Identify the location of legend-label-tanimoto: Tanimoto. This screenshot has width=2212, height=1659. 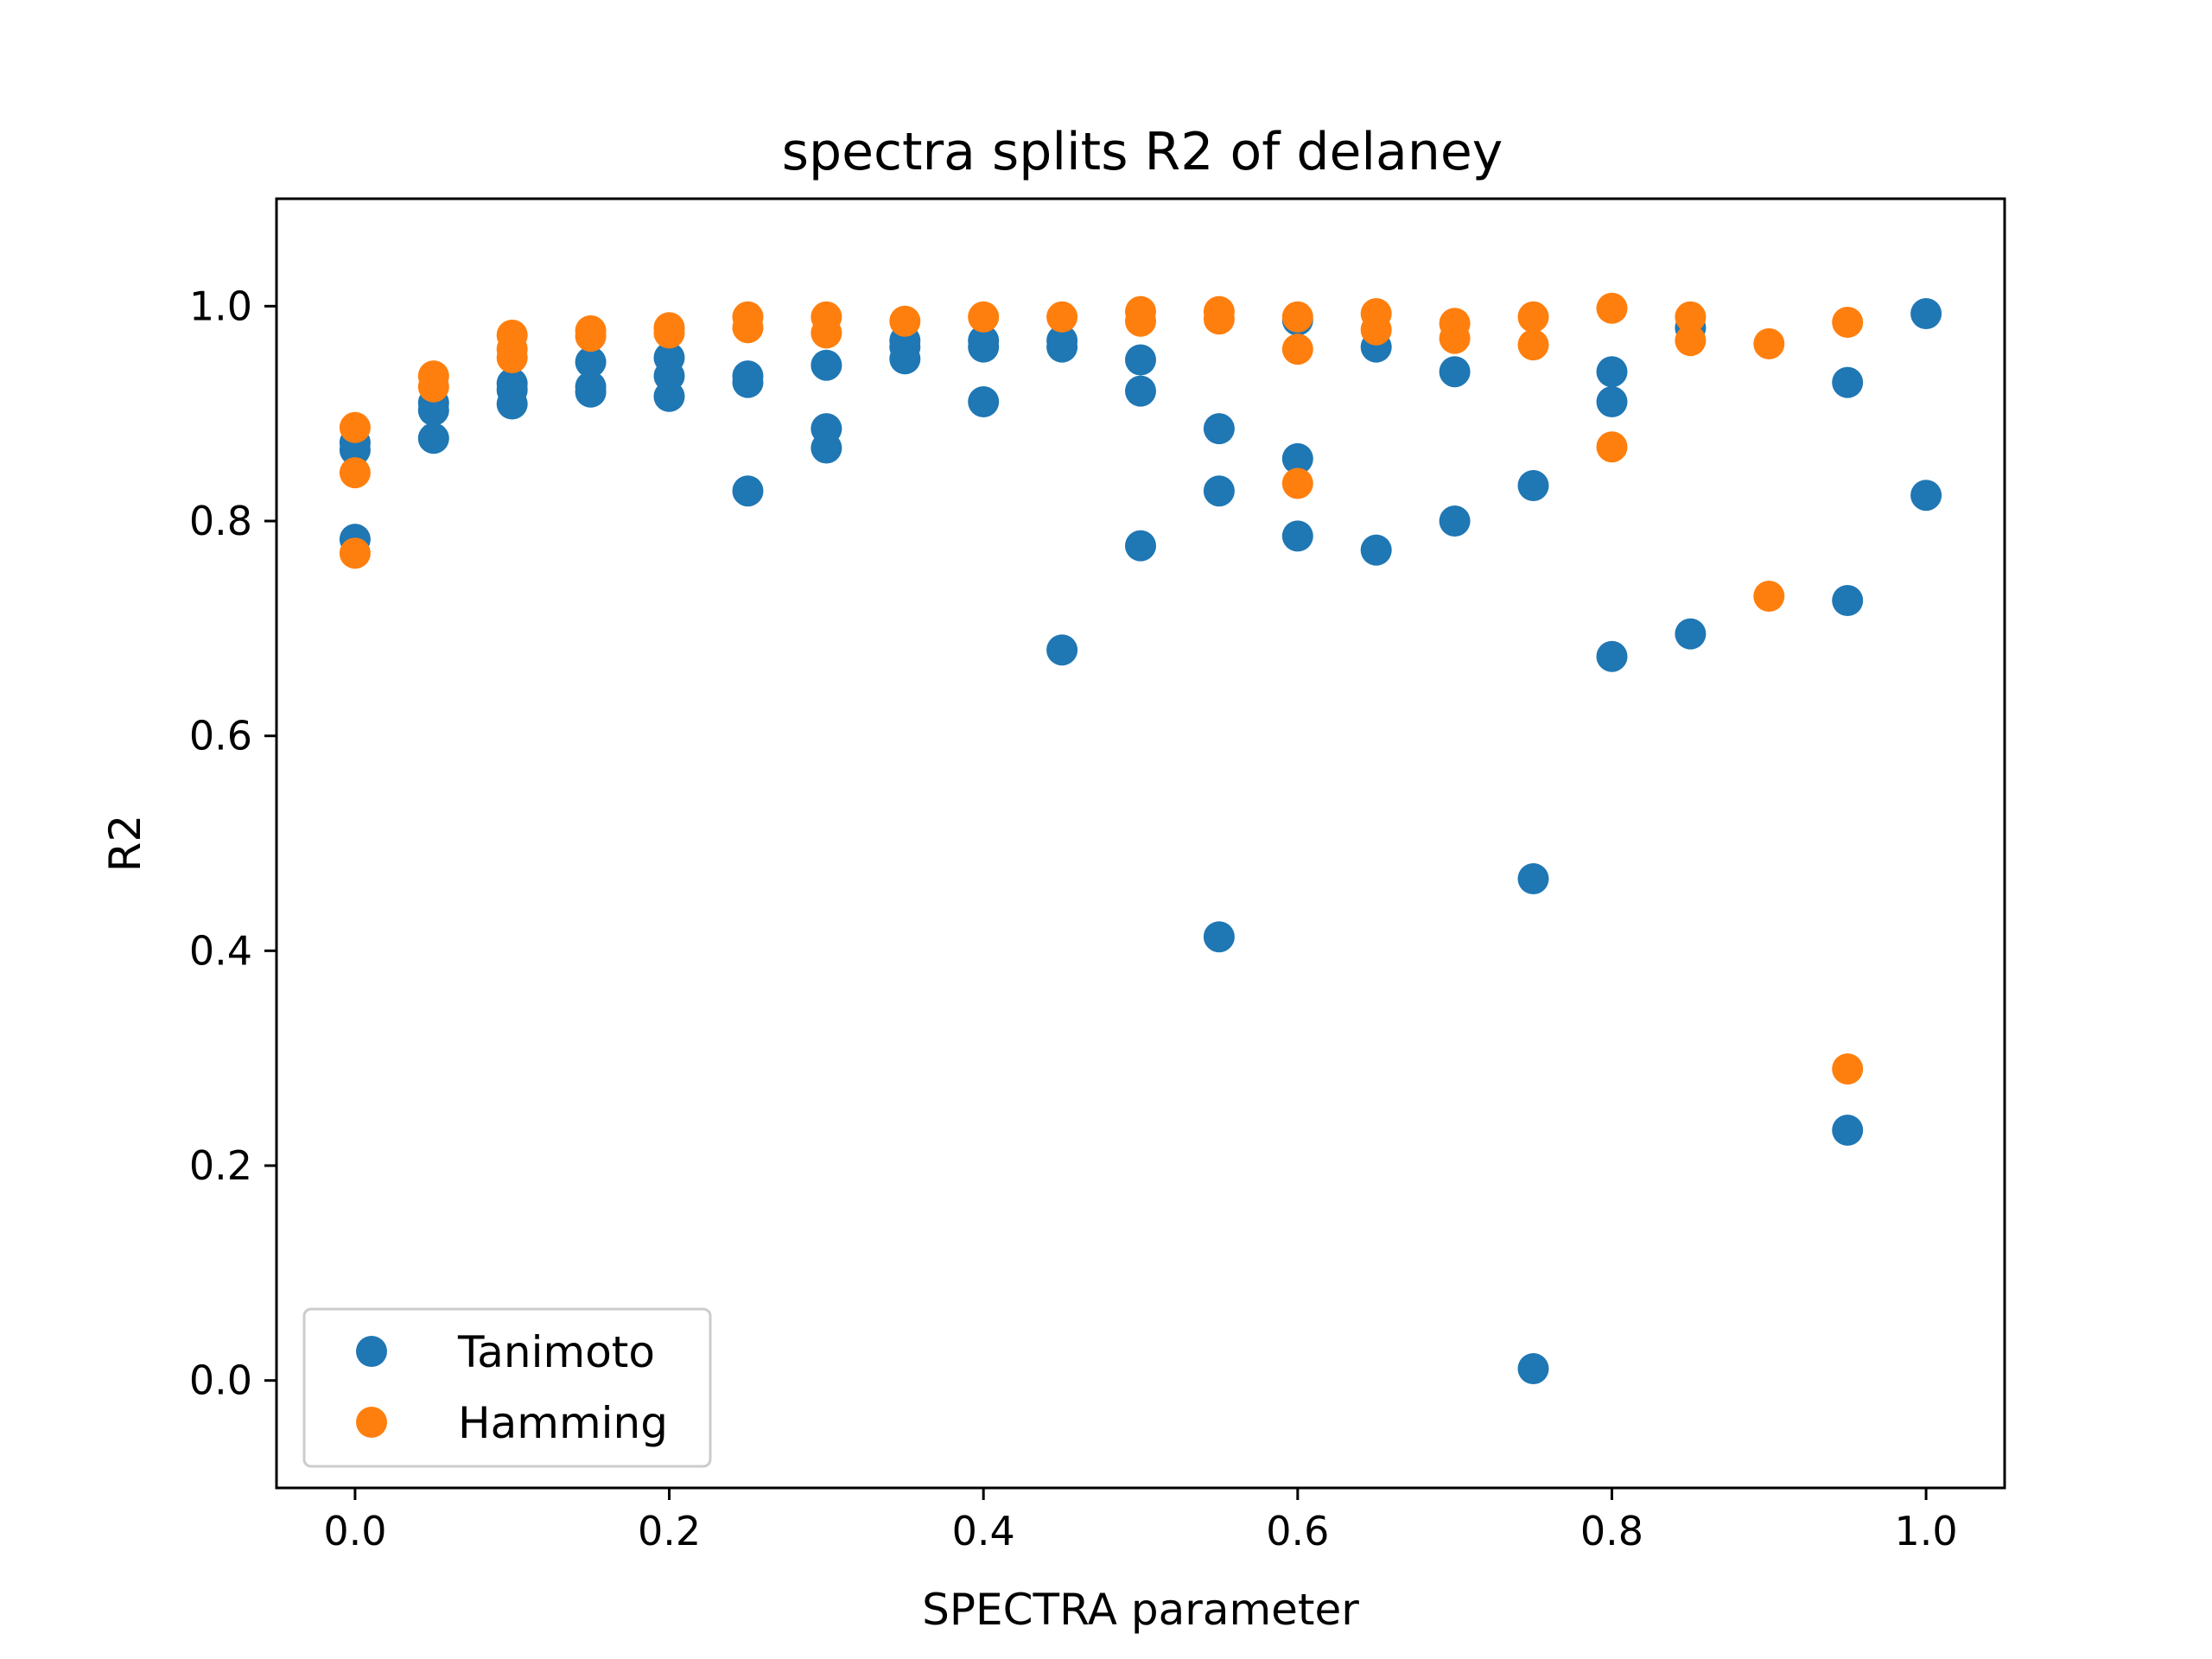
(556, 1352).